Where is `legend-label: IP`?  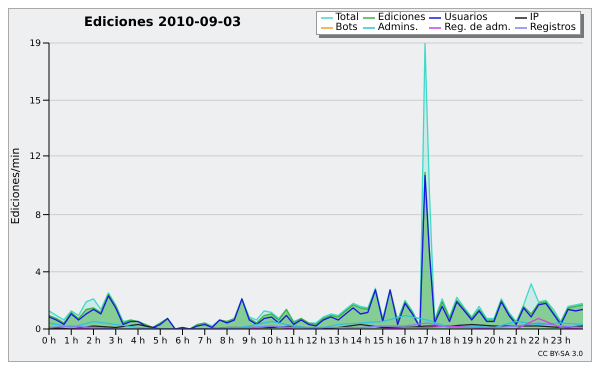
legend-label: IP is located at coordinates (534, 17).